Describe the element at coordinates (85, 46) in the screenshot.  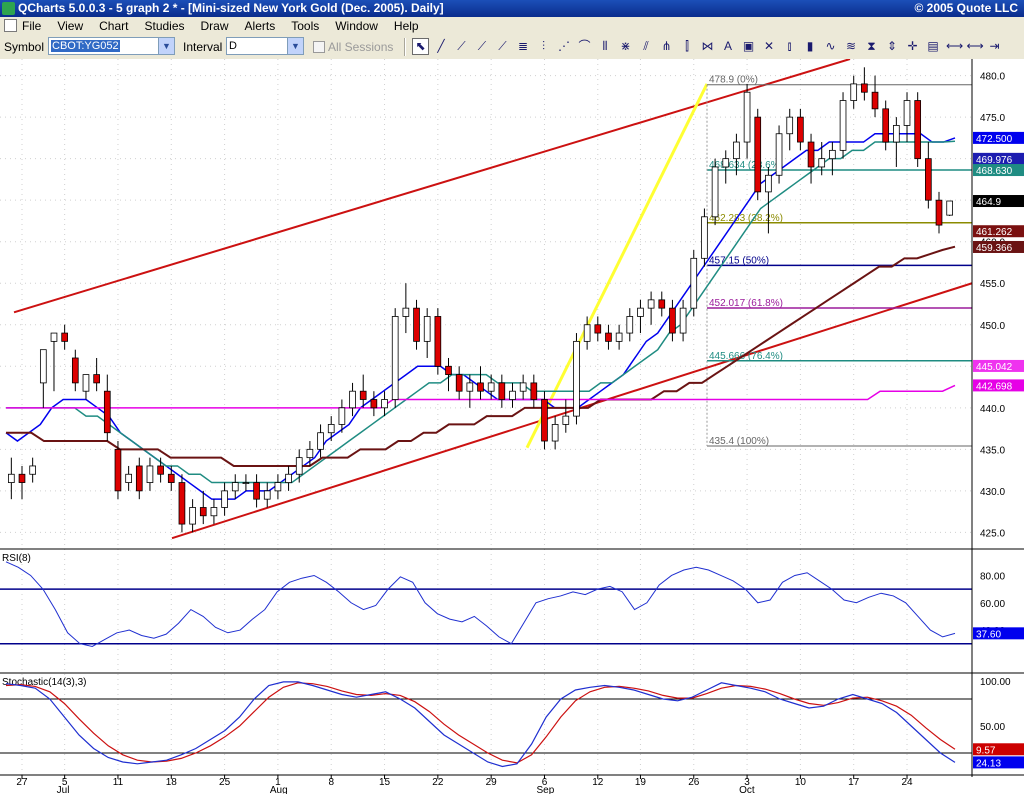
I see `symbol-value: CBOT:YG052` at that location.